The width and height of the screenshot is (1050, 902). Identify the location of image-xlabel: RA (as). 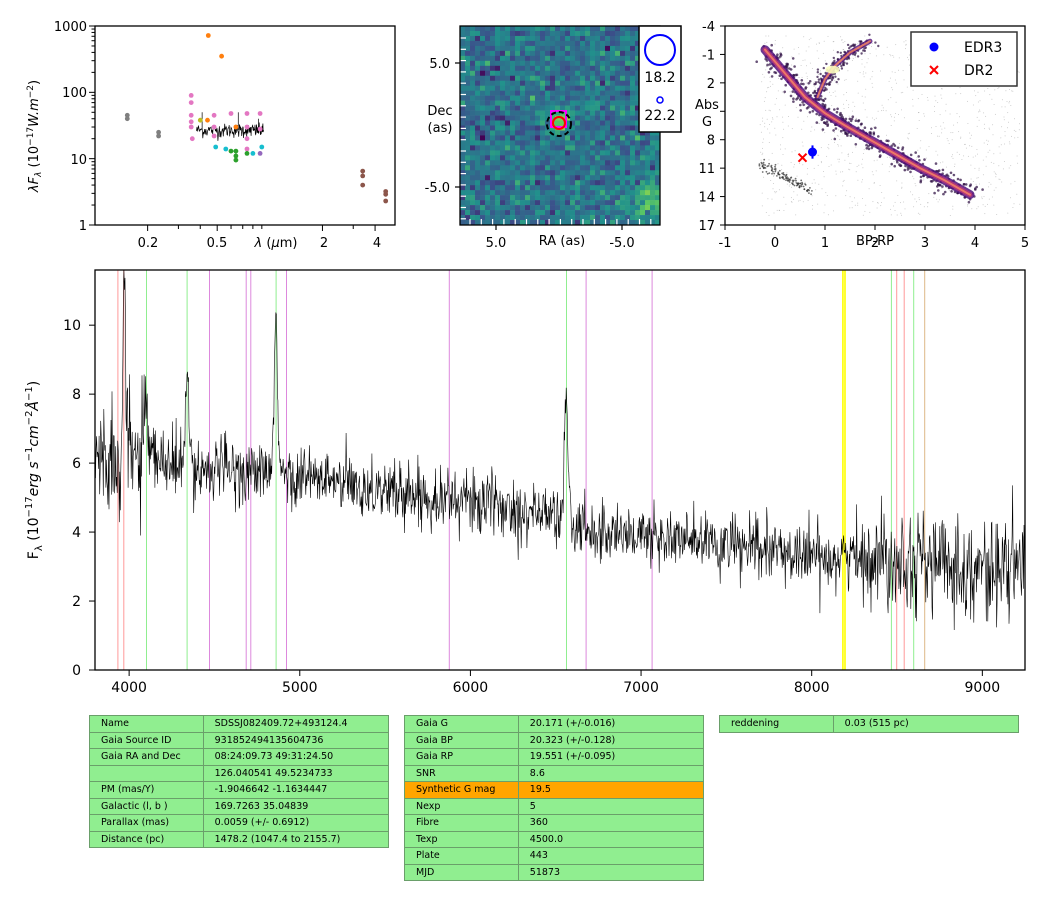
(562, 241).